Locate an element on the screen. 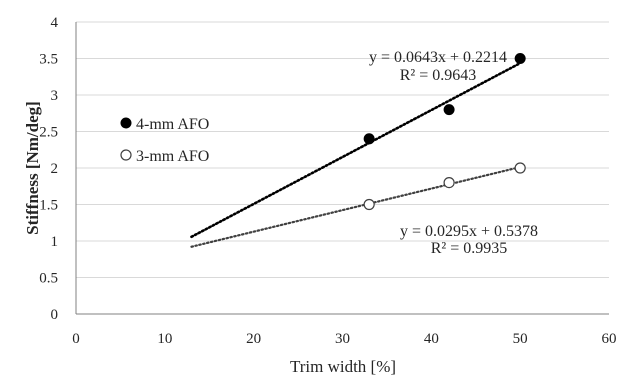 The height and width of the screenshot is (376, 619). y-tick-label: 0.5 is located at coordinates (48, 279).